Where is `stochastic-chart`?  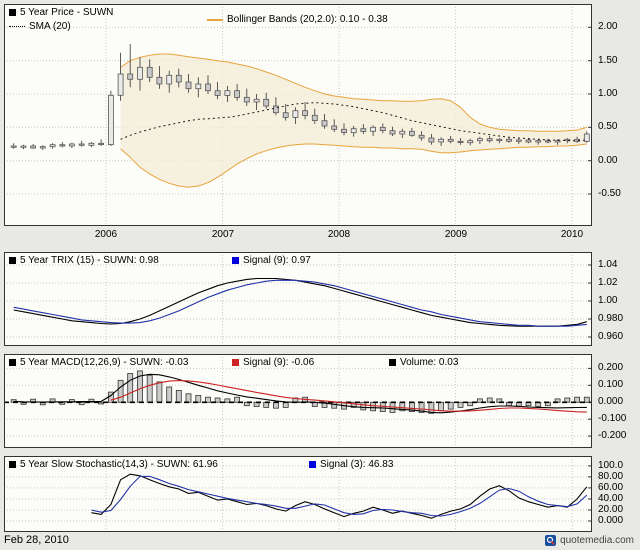 stochastic-chart is located at coordinates (298, 494).